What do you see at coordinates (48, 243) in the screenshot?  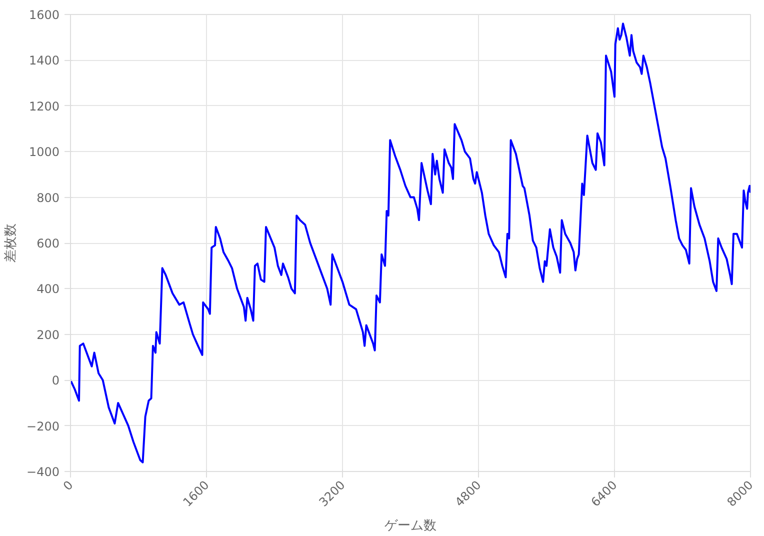 I see `y-tick-label: 600` at bounding box center [48, 243].